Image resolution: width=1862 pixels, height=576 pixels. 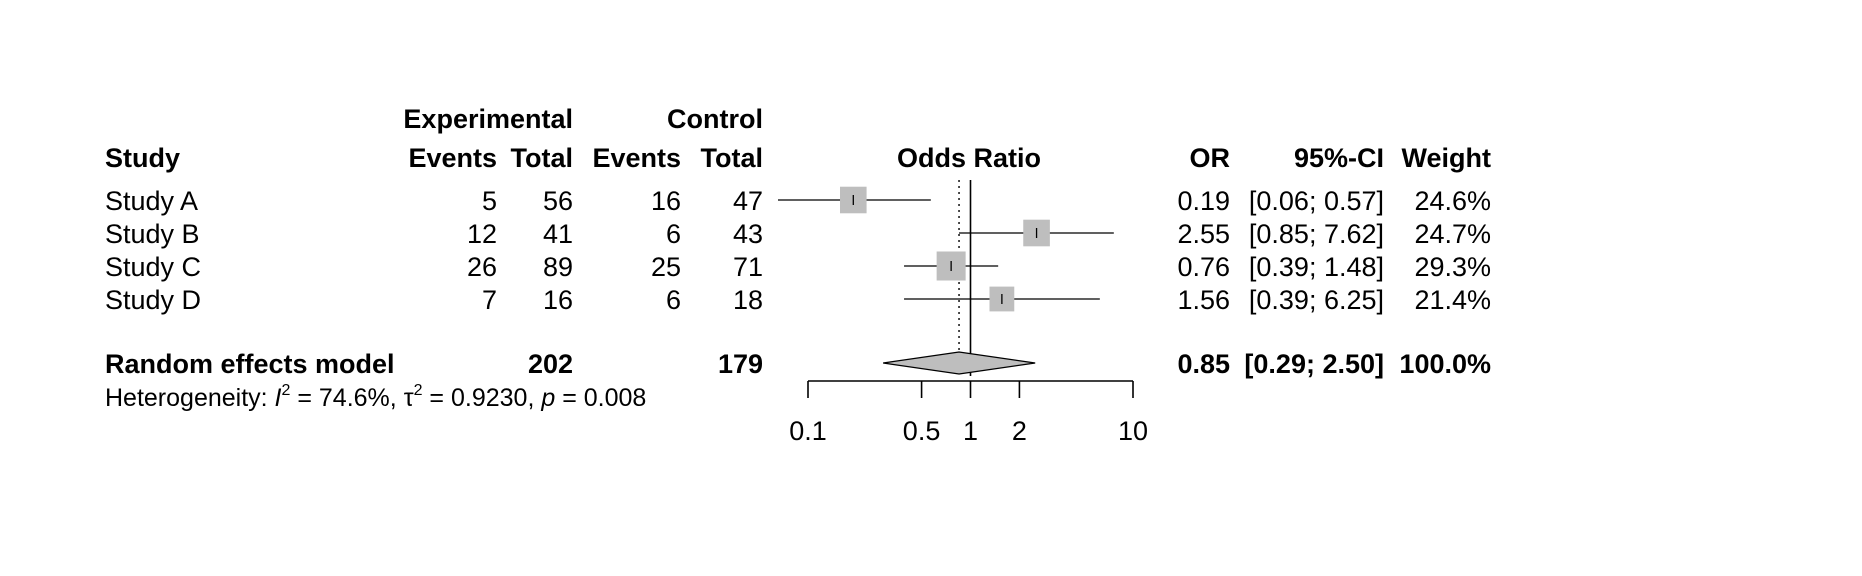 I want to click on tau2-symbol: τ, so click(x=409, y=398).